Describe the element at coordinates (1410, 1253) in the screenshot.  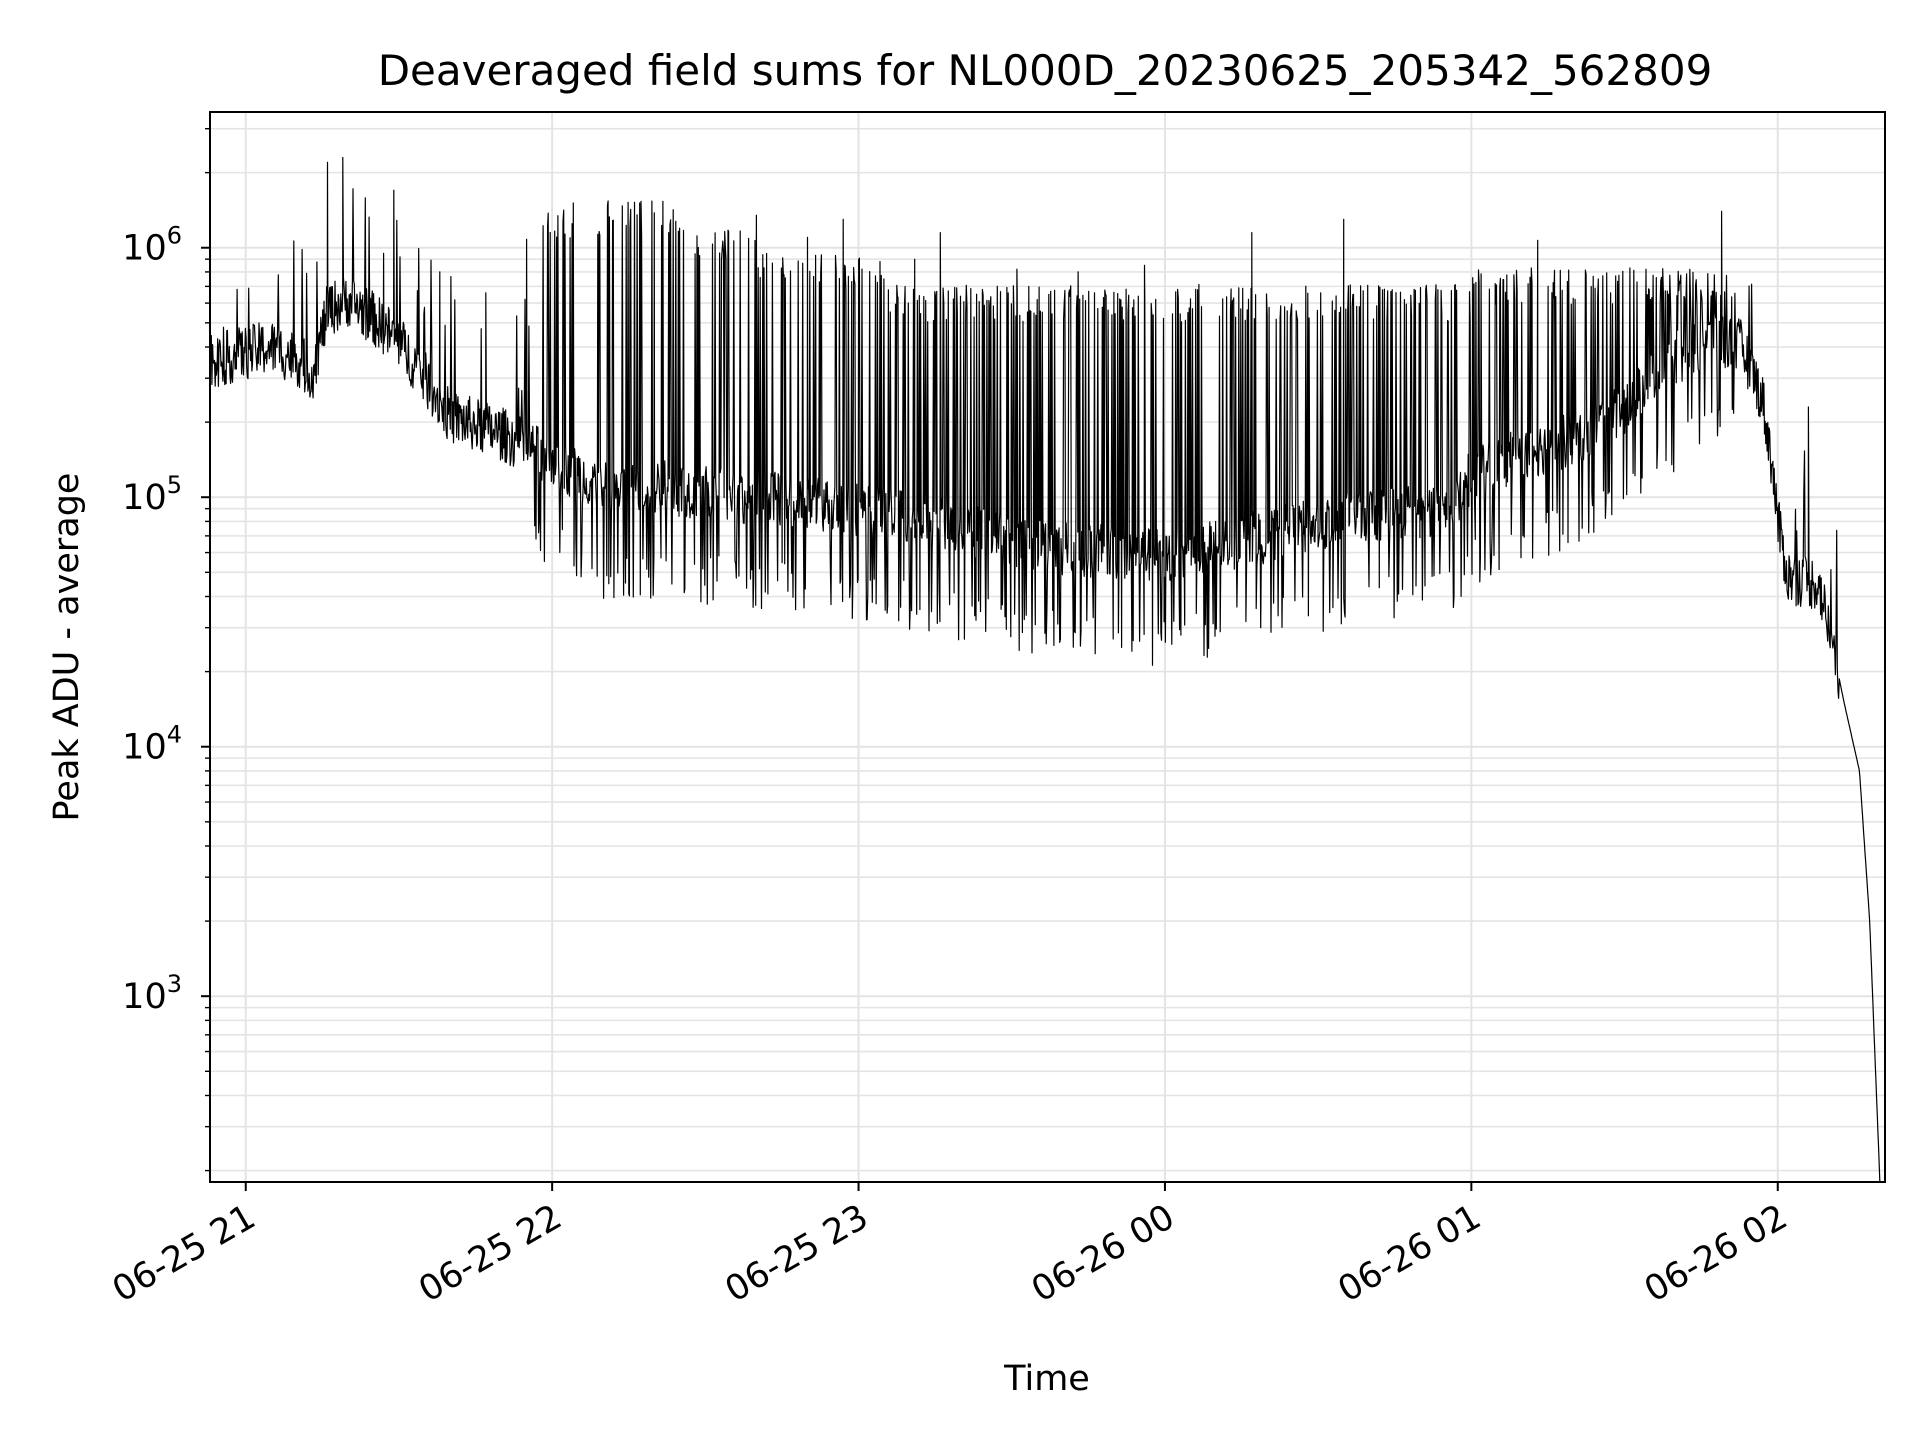
I see `x-tick-label: 06-26 01` at that location.